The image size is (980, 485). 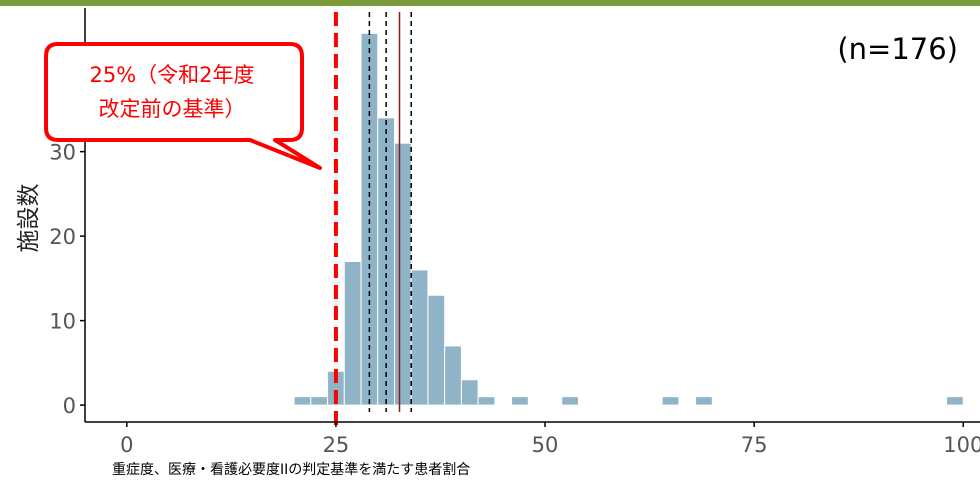 What do you see at coordinates (897, 49) in the screenshot?
I see `sample-size-label: (n=176)` at bounding box center [897, 49].